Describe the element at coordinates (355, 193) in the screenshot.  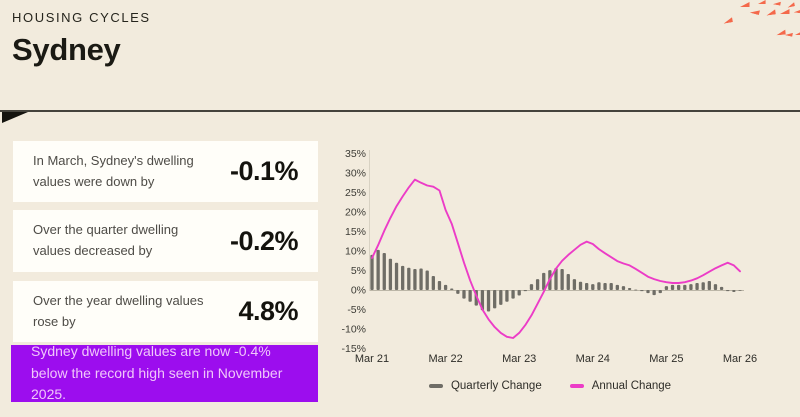
I see `y-axis-tick-label: 25%` at that location.